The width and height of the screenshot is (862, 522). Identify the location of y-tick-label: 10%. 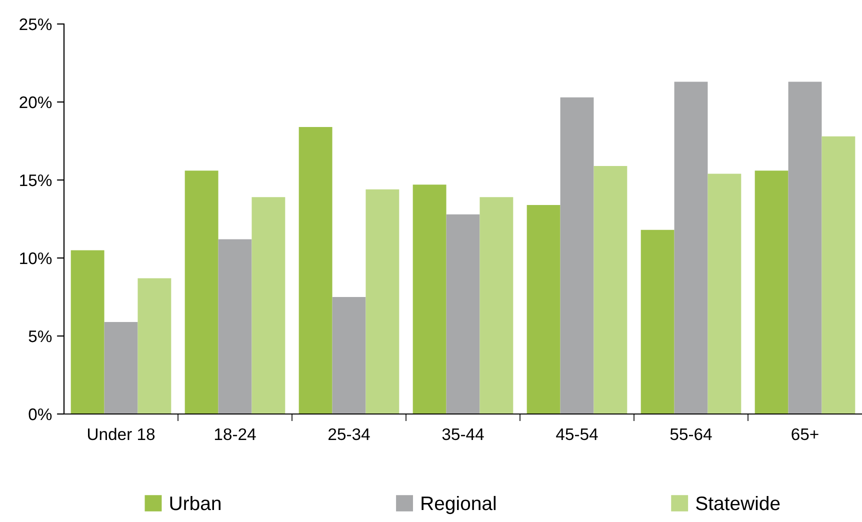
(36, 258).